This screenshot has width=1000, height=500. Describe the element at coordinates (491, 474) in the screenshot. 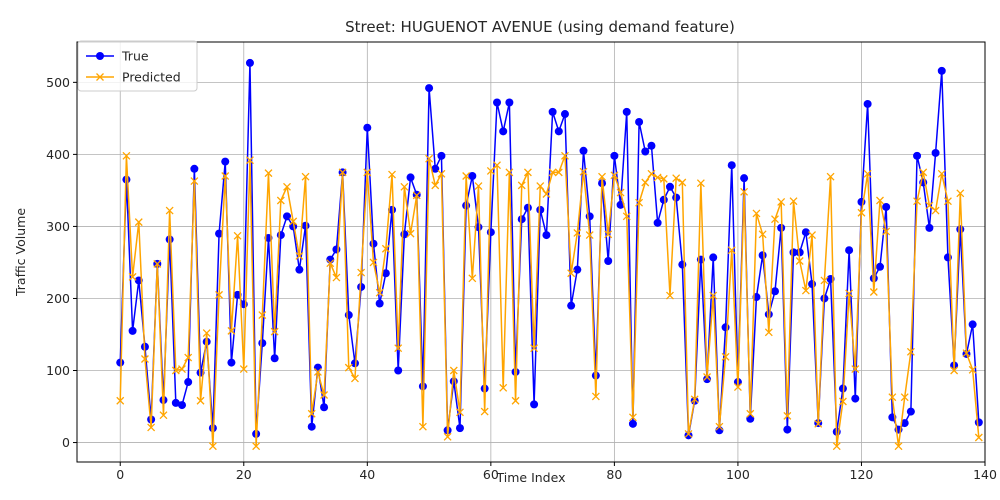

I see `x-tick-label: 60` at that location.